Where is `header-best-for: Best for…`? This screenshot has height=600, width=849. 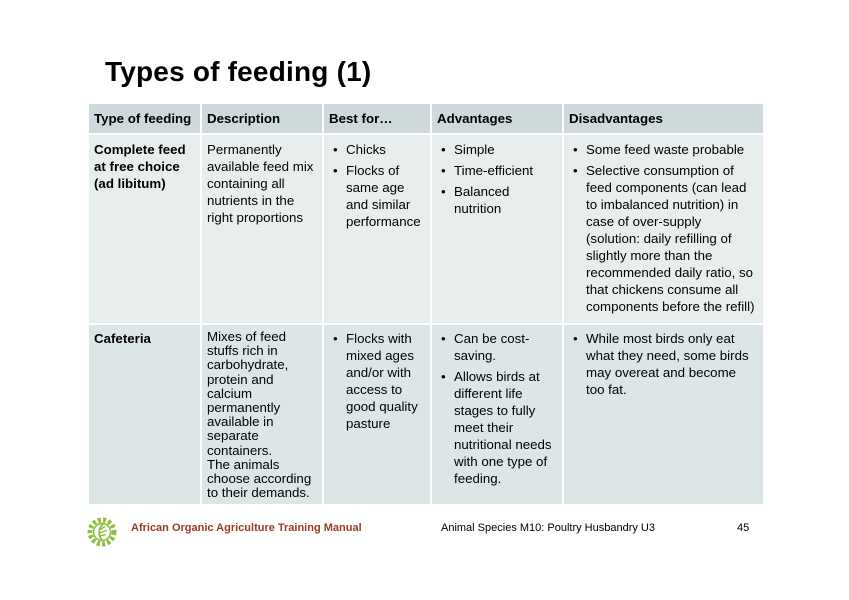 header-best-for: Best for… is located at coordinates (377, 118).